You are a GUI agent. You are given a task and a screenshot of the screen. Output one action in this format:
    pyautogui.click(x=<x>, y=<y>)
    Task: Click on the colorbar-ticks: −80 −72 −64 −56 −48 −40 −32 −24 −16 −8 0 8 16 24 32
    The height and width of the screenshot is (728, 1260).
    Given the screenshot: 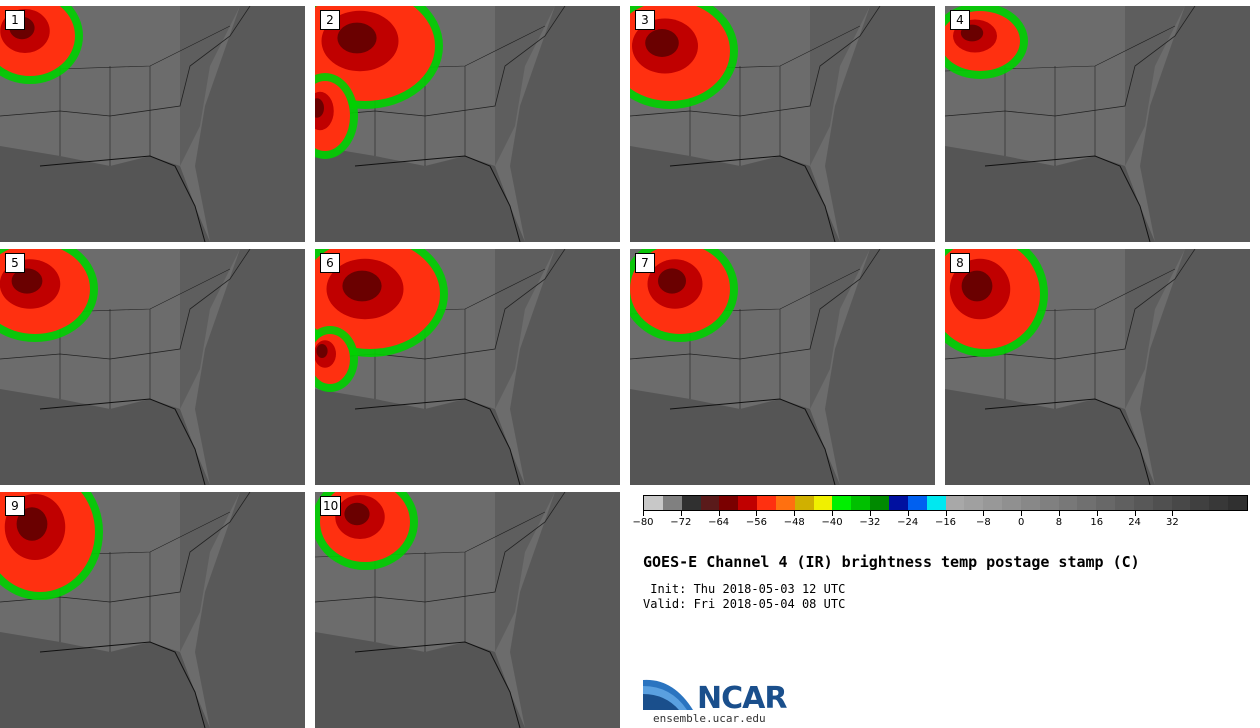 What is the action you would take?
    pyautogui.click(x=940, y=521)
    